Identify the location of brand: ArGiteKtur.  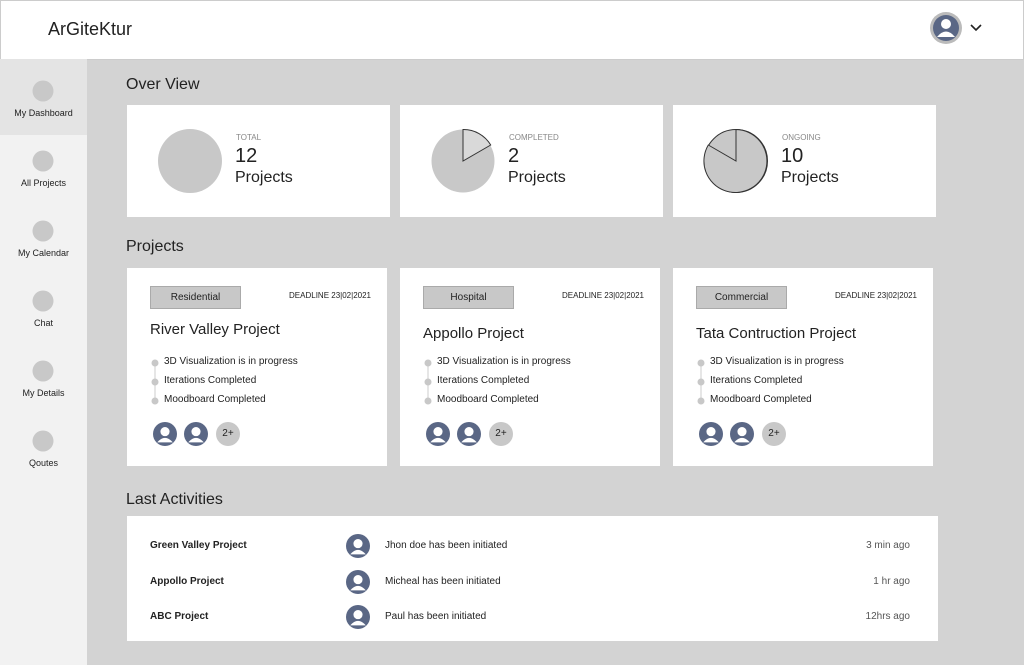
(90, 29).